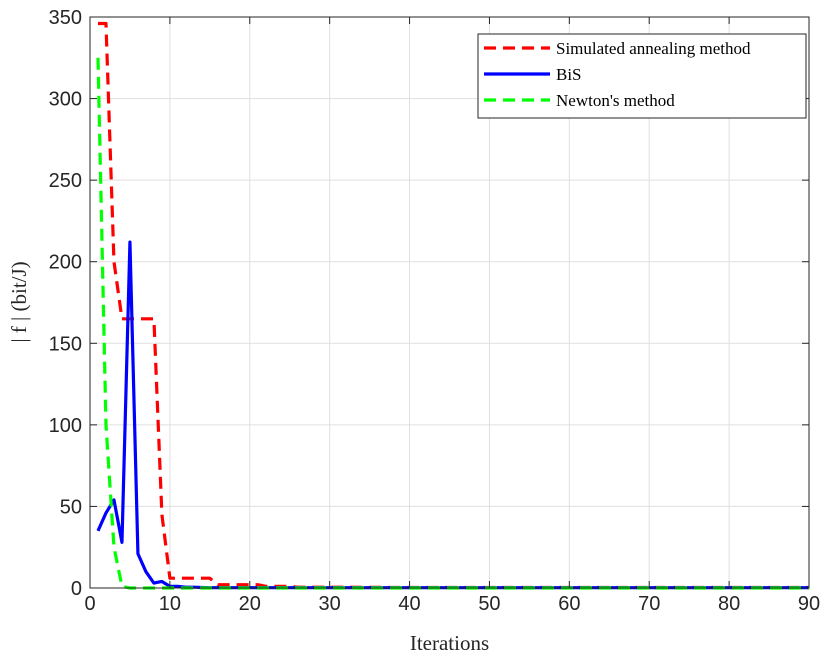 The height and width of the screenshot is (659, 831). Describe the element at coordinates (250, 604) in the screenshot. I see `x-tick-label: 20` at that location.